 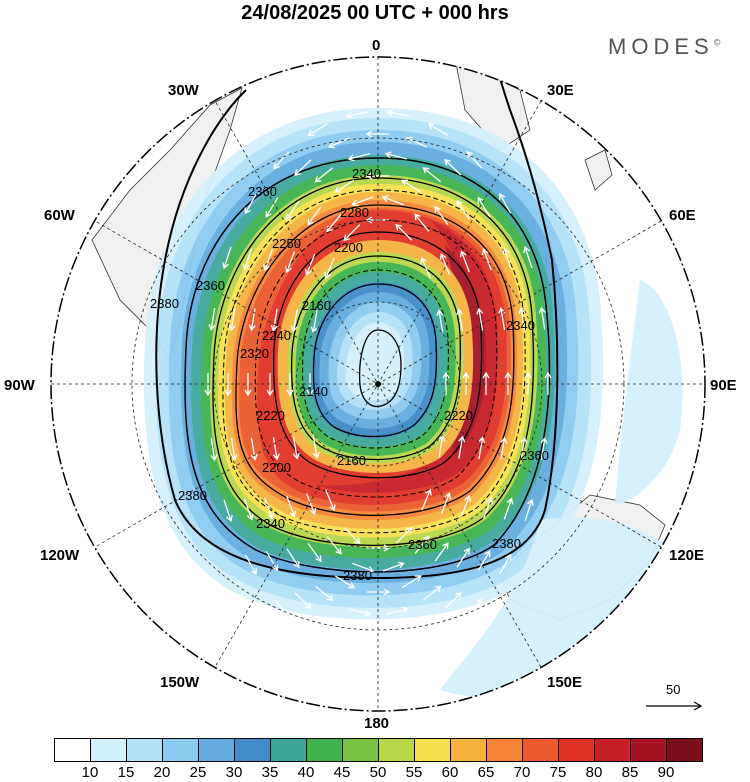 What do you see at coordinates (306, 772) in the screenshot?
I see `colorbar-label: 40` at bounding box center [306, 772].